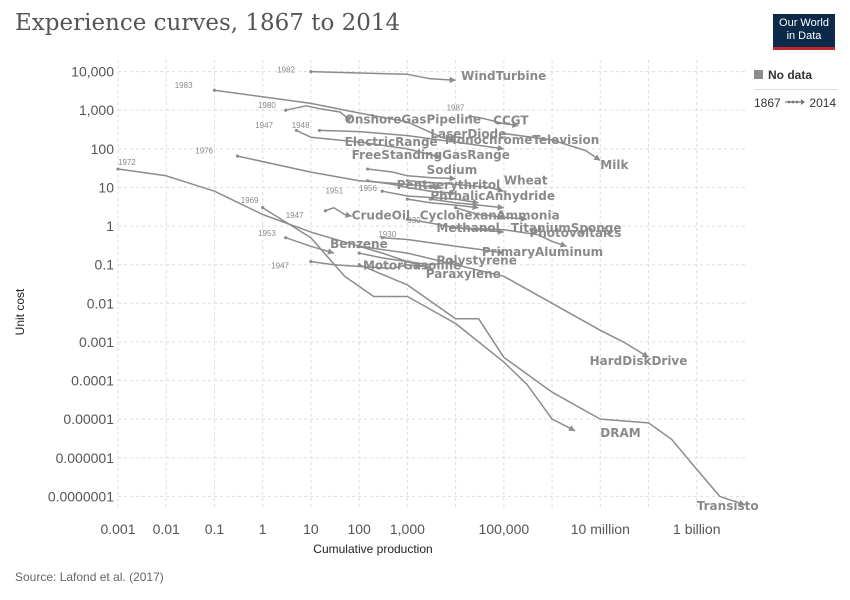  What do you see at coordinates (348, 214) in the screenshot?
I see `series-end-arrow-crudeoil` at bounding box center [348, 214].